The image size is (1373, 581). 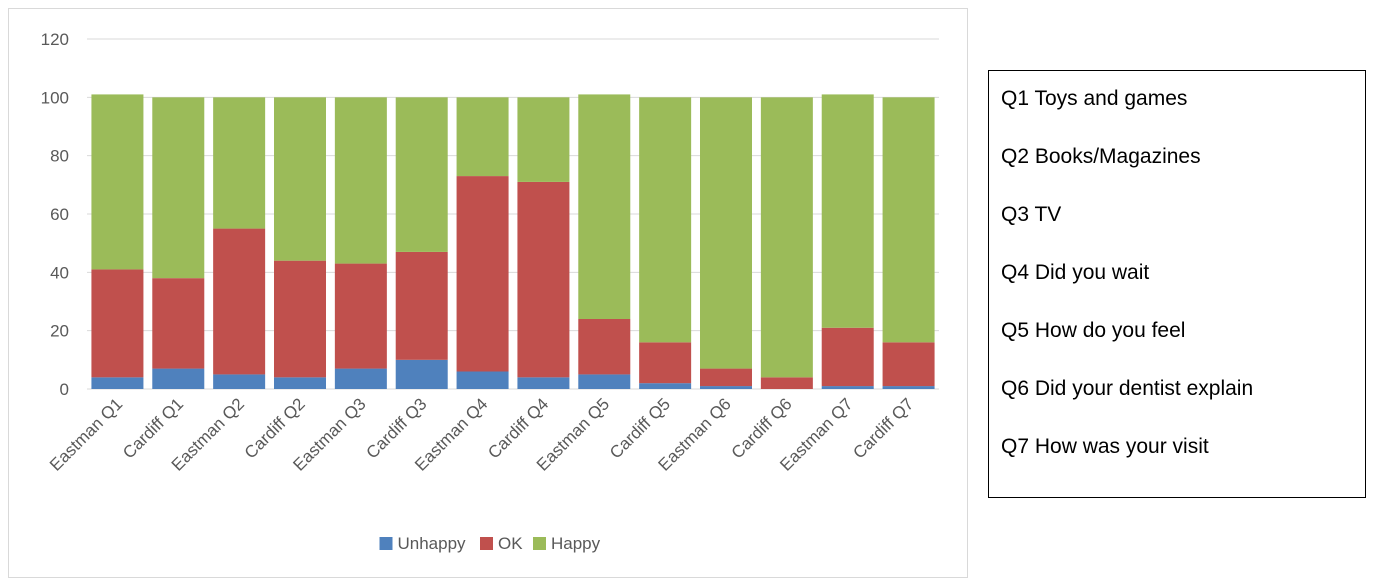 I want to click on question-key-item: Q5 How do you feel, so click(x=1093, y=330).